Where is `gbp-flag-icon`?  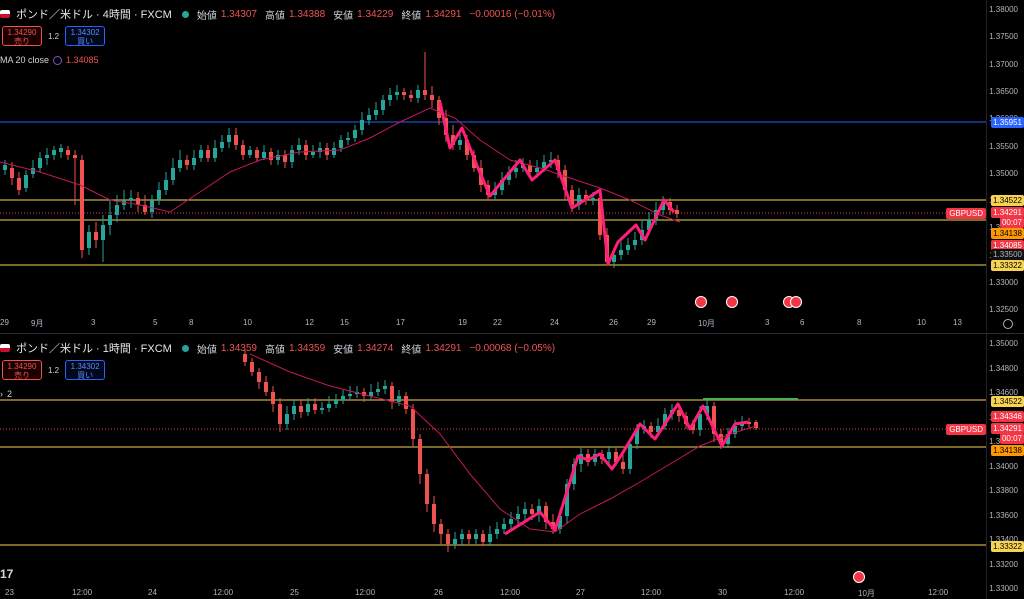
gbp-flag-icon is located at coordinates (5, 348).